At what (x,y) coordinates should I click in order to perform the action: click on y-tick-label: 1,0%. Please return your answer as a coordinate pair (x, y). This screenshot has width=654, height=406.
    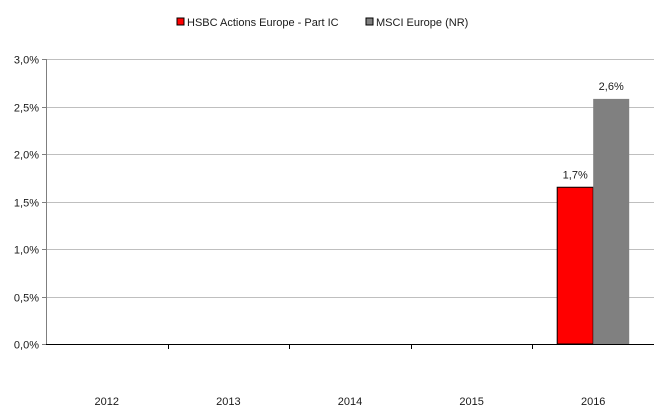
    Looking at the image, I should click on (26, 251).